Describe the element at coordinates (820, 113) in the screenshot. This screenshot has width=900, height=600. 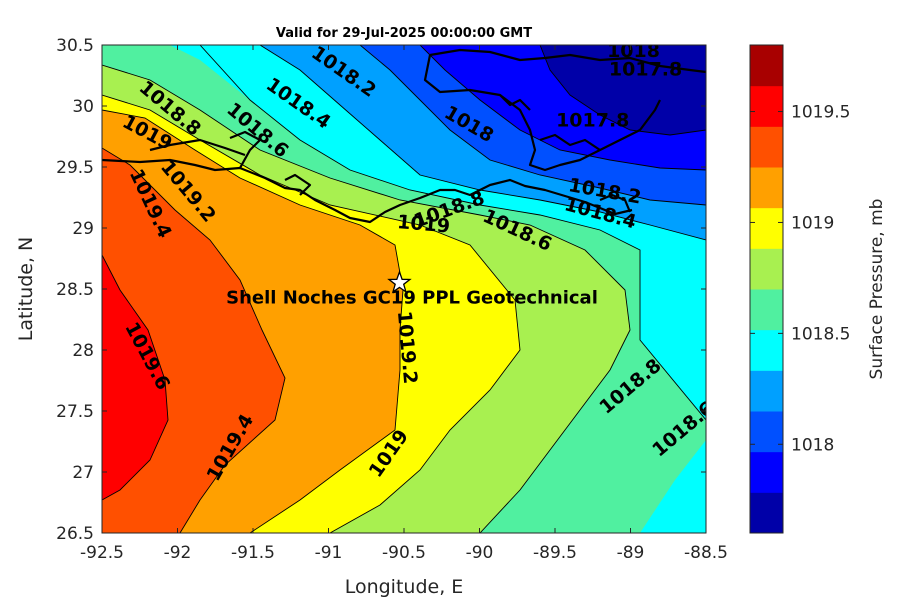
I see `colorbar-tick-label: 1019.5` at that location.